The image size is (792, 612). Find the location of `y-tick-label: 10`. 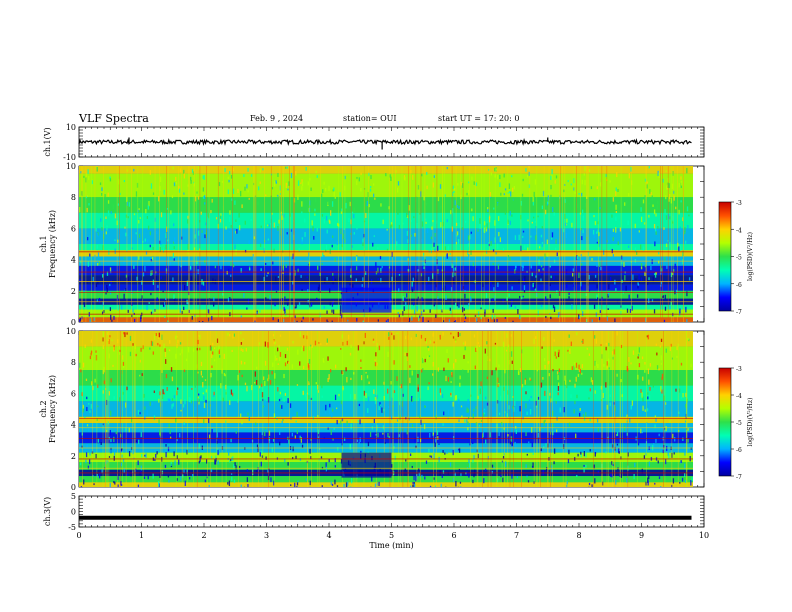

y-tick-label: 10 is located at coordinates (71, 166).